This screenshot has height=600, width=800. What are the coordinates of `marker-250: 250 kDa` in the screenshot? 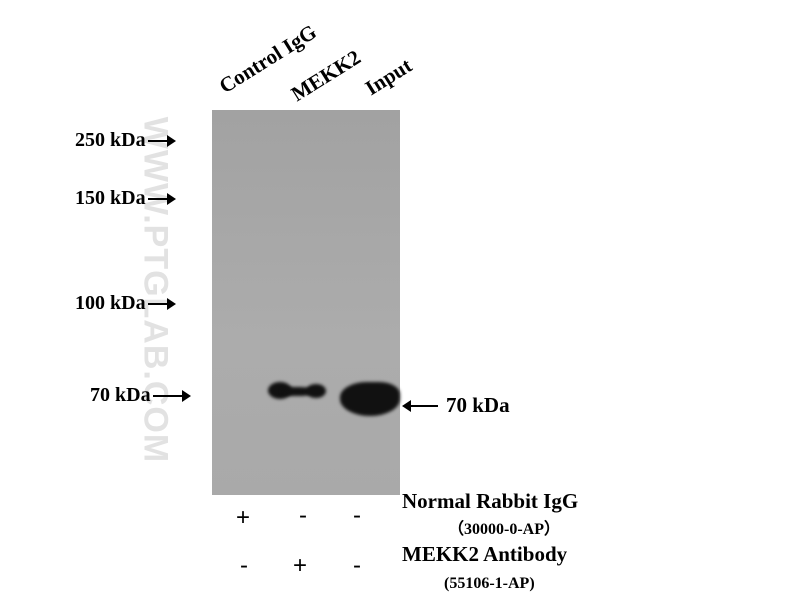 It's located at (125, 140).